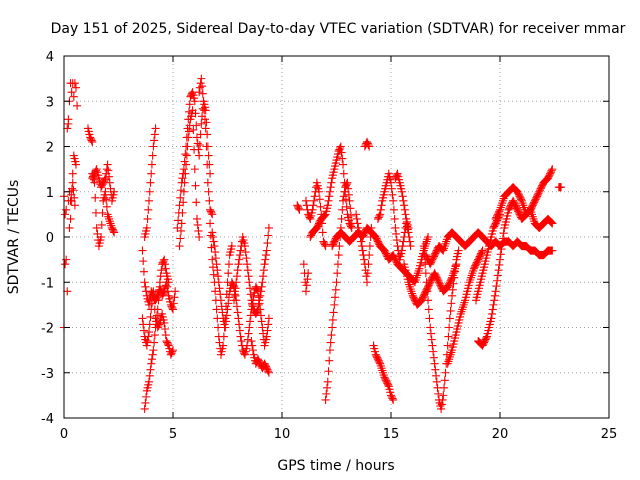 Image resolution: width=640 pixels, height=480 pixels. Describe the element at coordinates (47, 374) in the screenshot. I see `y-tick-label: -3` at that location.